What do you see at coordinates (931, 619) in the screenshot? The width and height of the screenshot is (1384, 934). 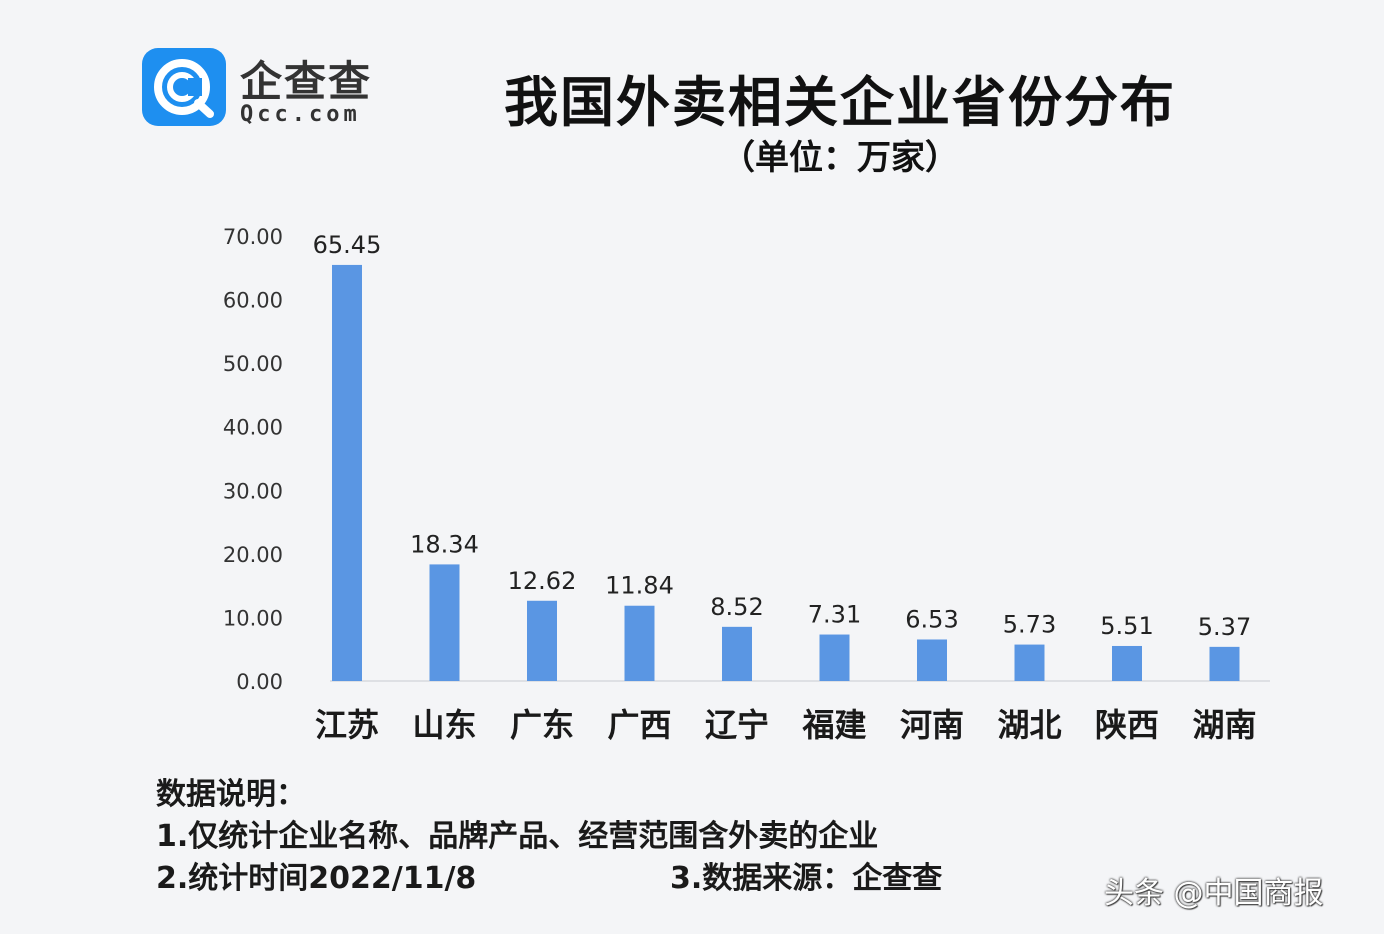 I see `data-label: 6.53` at bounding box center [931, 619].